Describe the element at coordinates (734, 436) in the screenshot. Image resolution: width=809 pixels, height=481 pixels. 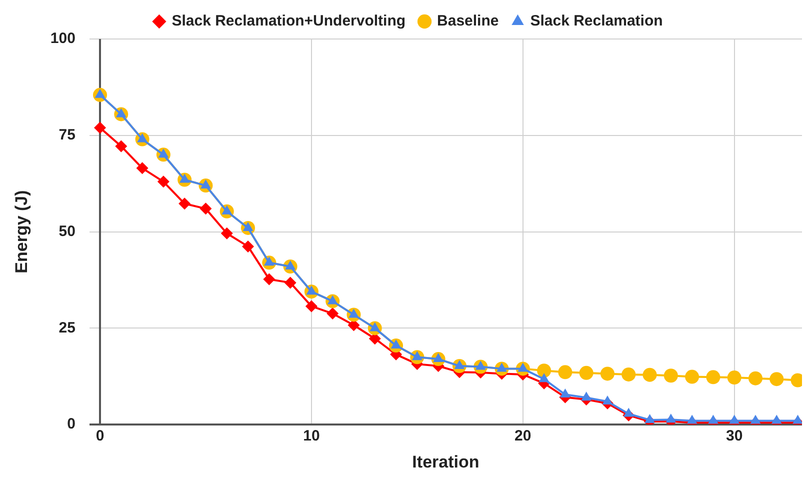
I see `x-tick-label: 30` at that location.